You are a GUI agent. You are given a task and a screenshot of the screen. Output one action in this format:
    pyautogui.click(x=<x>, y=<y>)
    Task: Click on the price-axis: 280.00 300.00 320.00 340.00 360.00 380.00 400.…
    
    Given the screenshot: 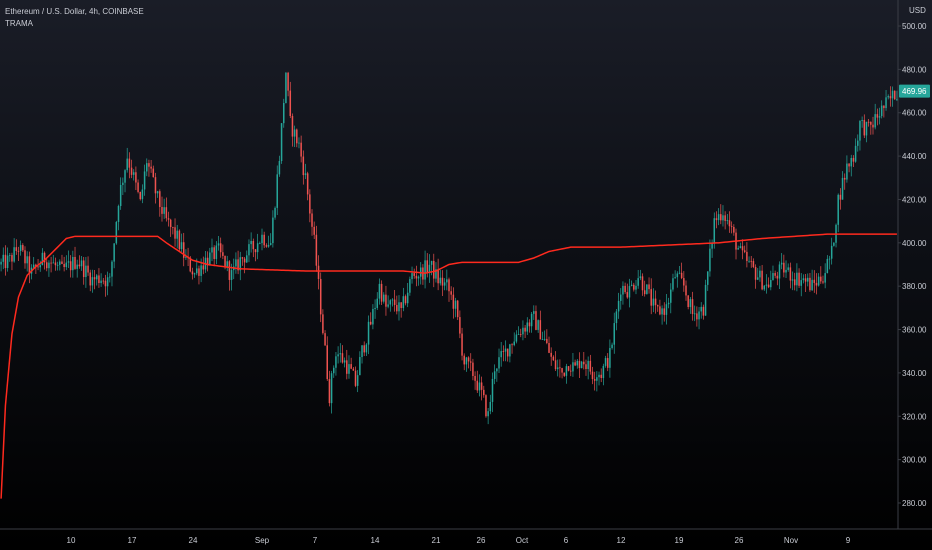 What is the action you would take?
    pyautogui.click(x=912, y=265)
    